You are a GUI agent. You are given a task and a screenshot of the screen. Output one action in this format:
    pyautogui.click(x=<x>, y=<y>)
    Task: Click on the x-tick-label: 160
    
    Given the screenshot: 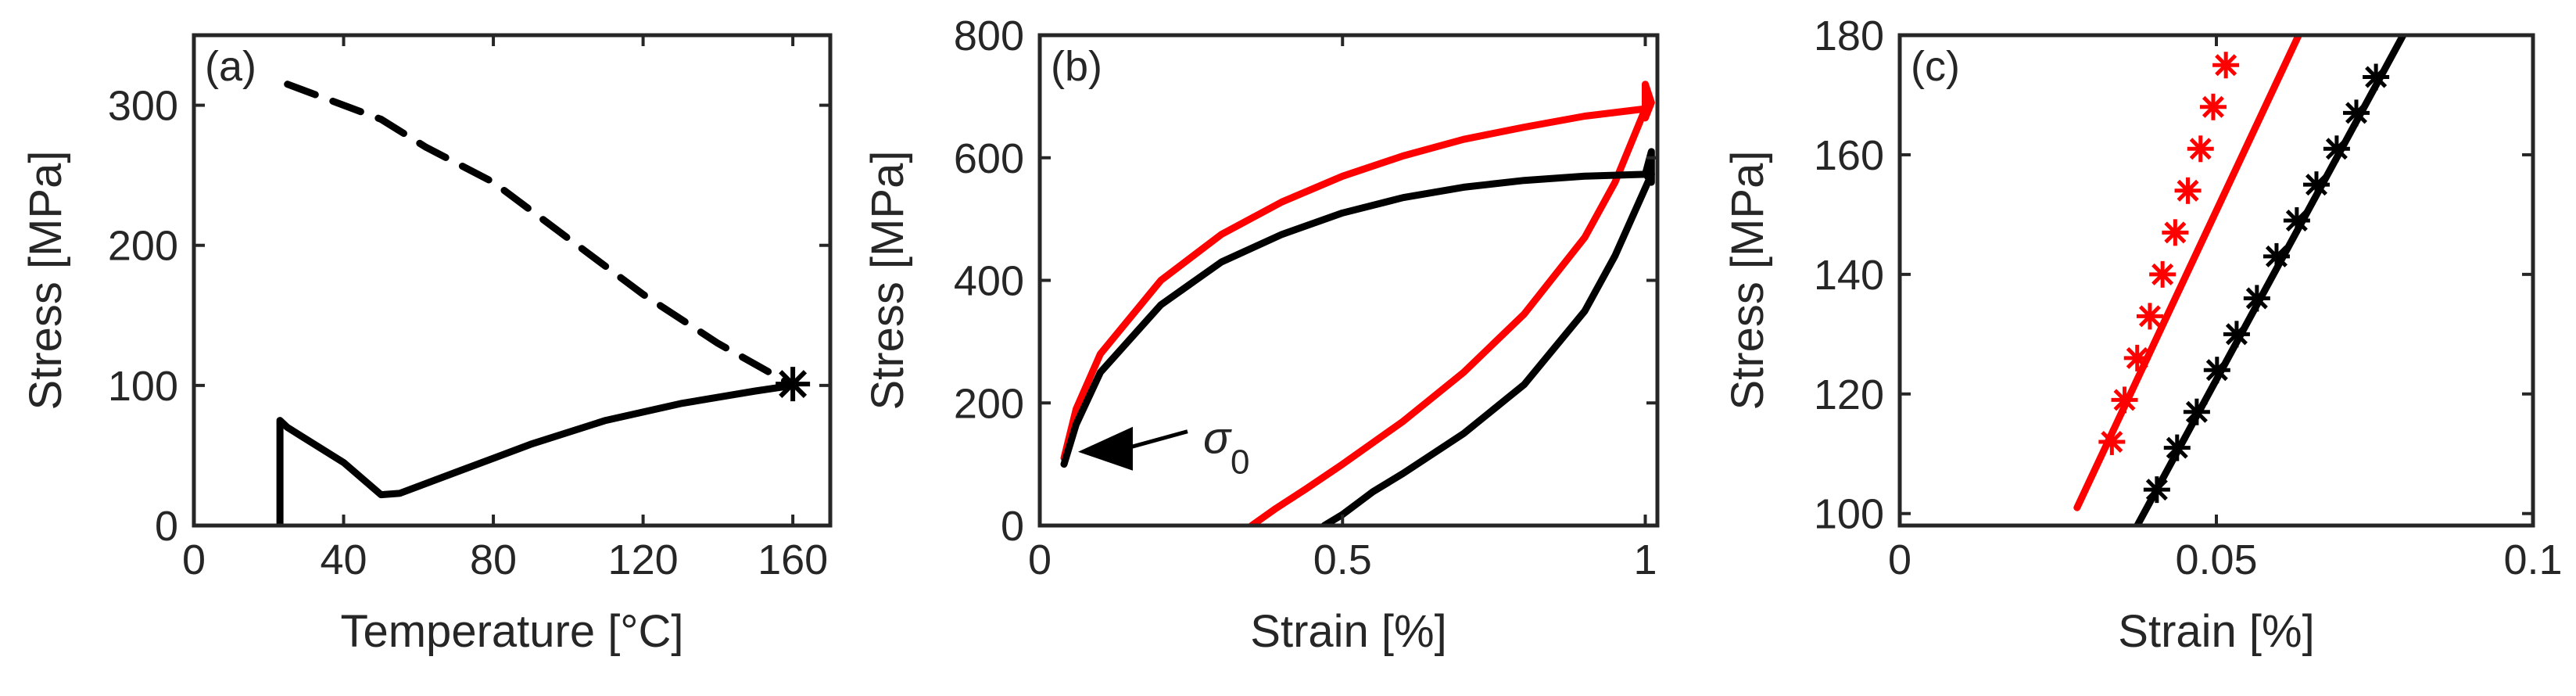 What is the action you would take?
    pyautogui.click(x=793, y=559)
    